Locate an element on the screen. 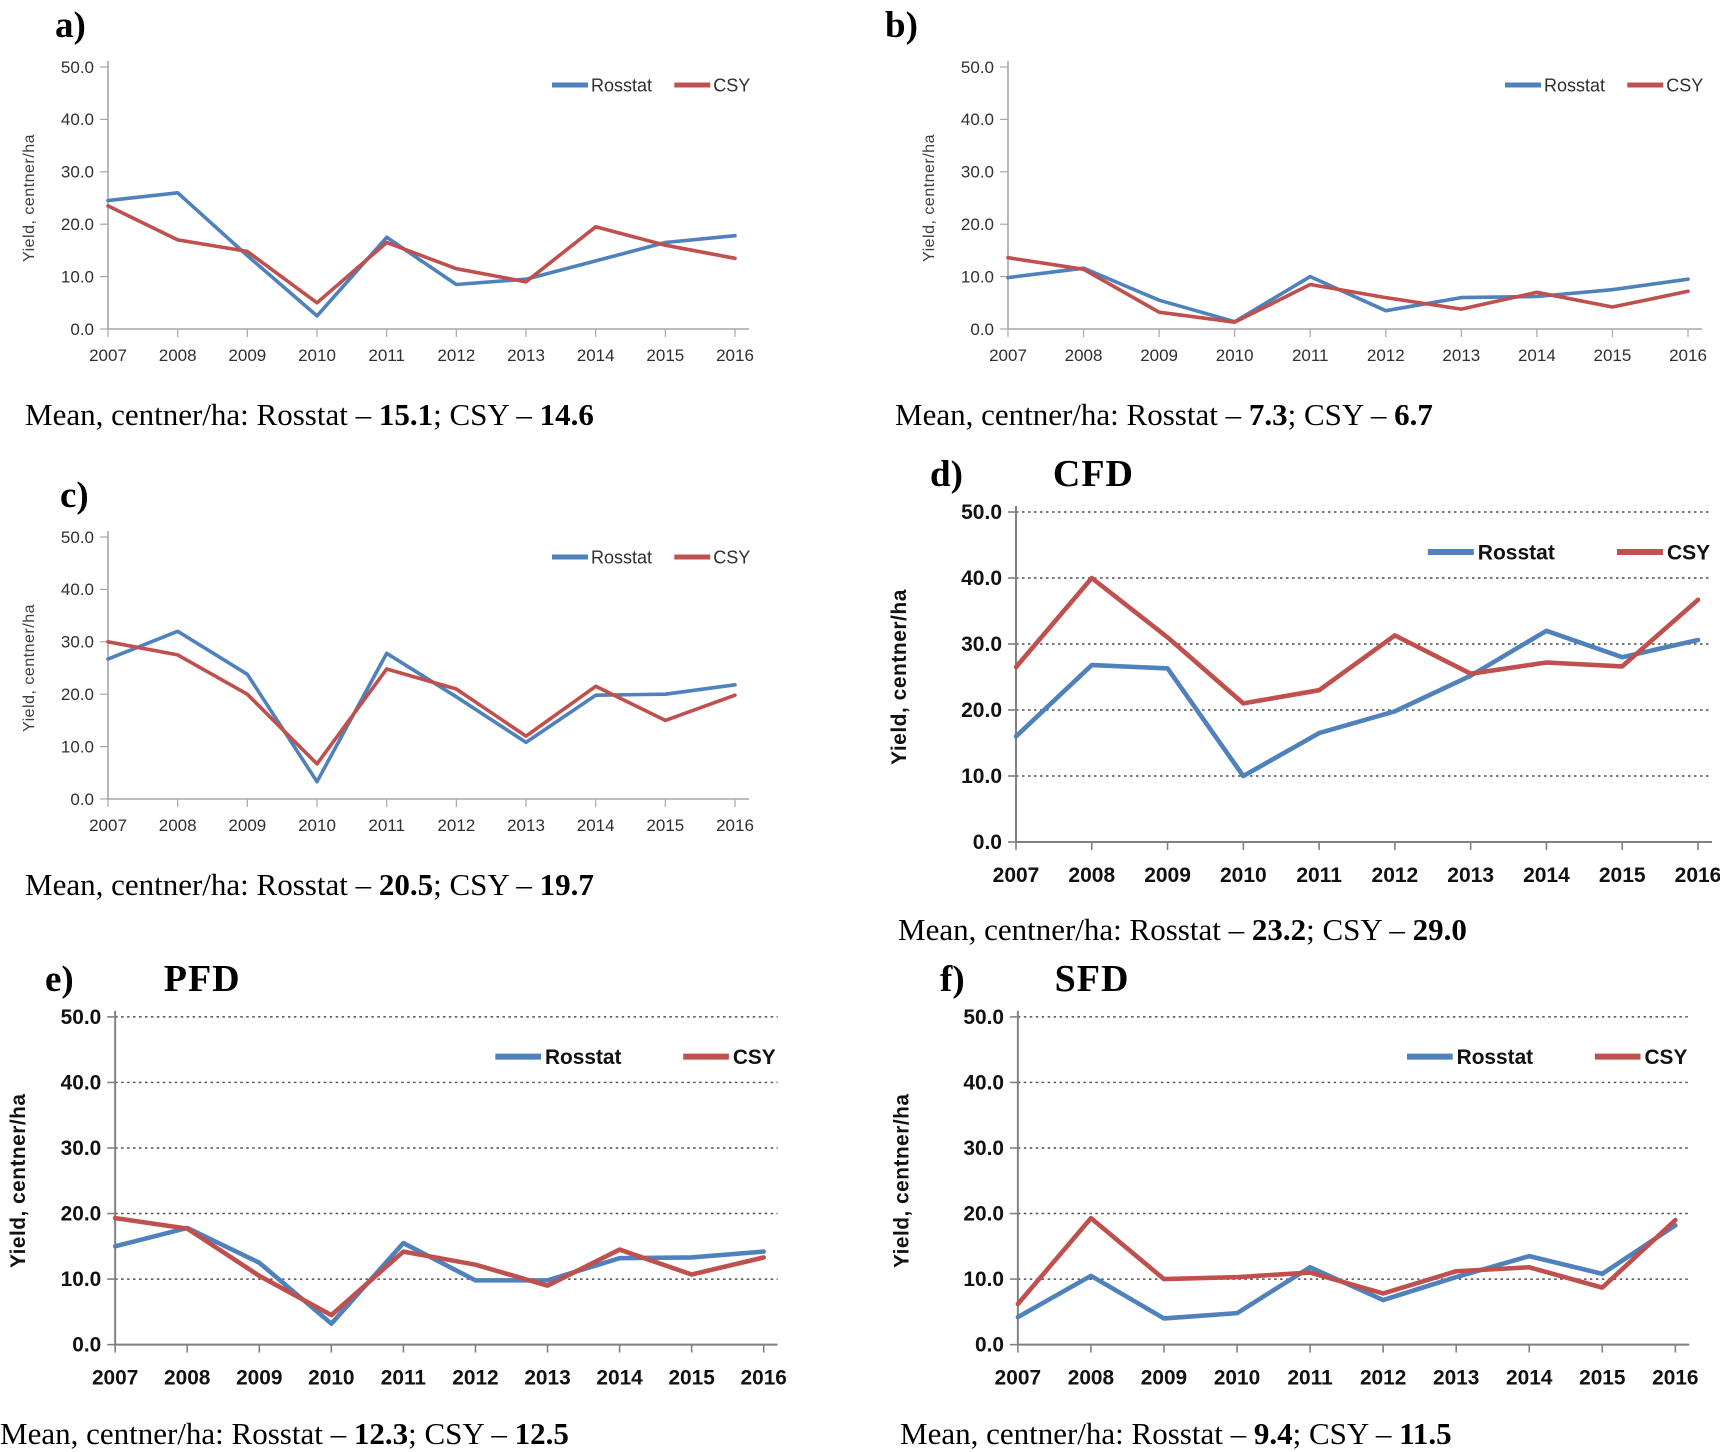 The image size is (1720, 1452). x-tick-label: 2016 is located at coordinates (735, 355).